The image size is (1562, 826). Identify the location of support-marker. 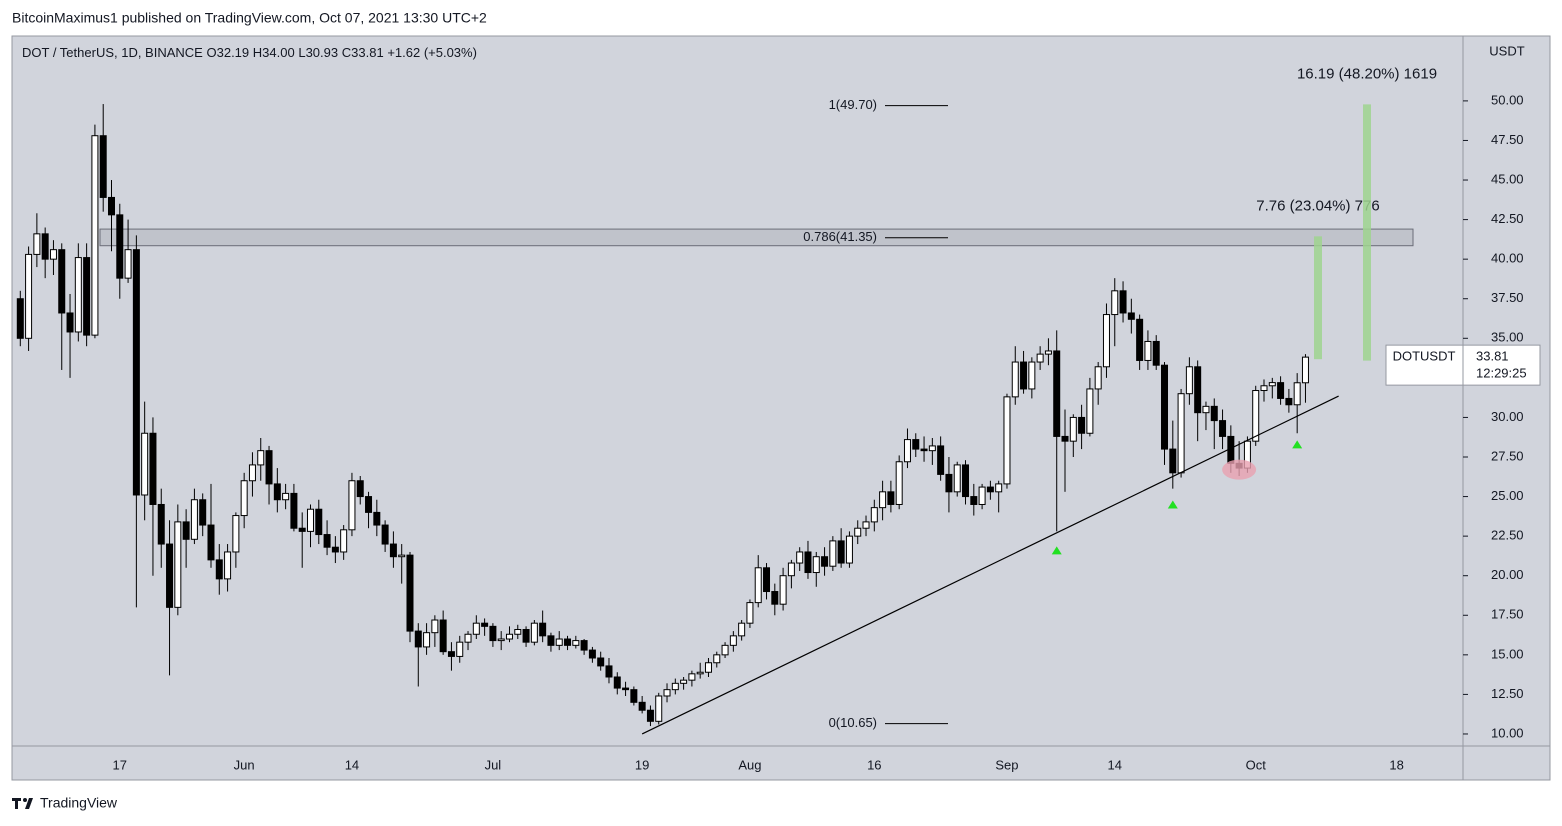
(1056, 550).